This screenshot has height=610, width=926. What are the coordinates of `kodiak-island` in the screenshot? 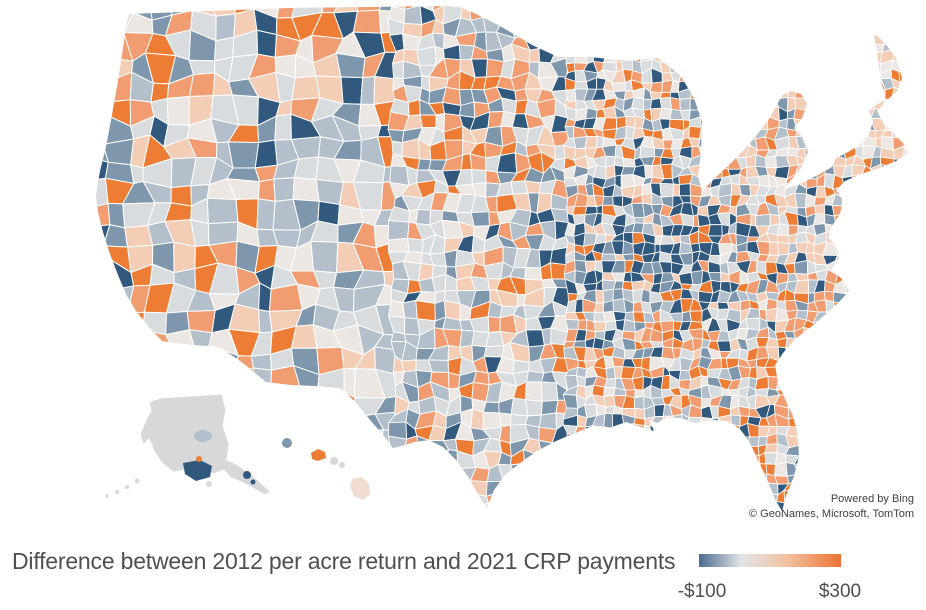 It's located at (209, 484).